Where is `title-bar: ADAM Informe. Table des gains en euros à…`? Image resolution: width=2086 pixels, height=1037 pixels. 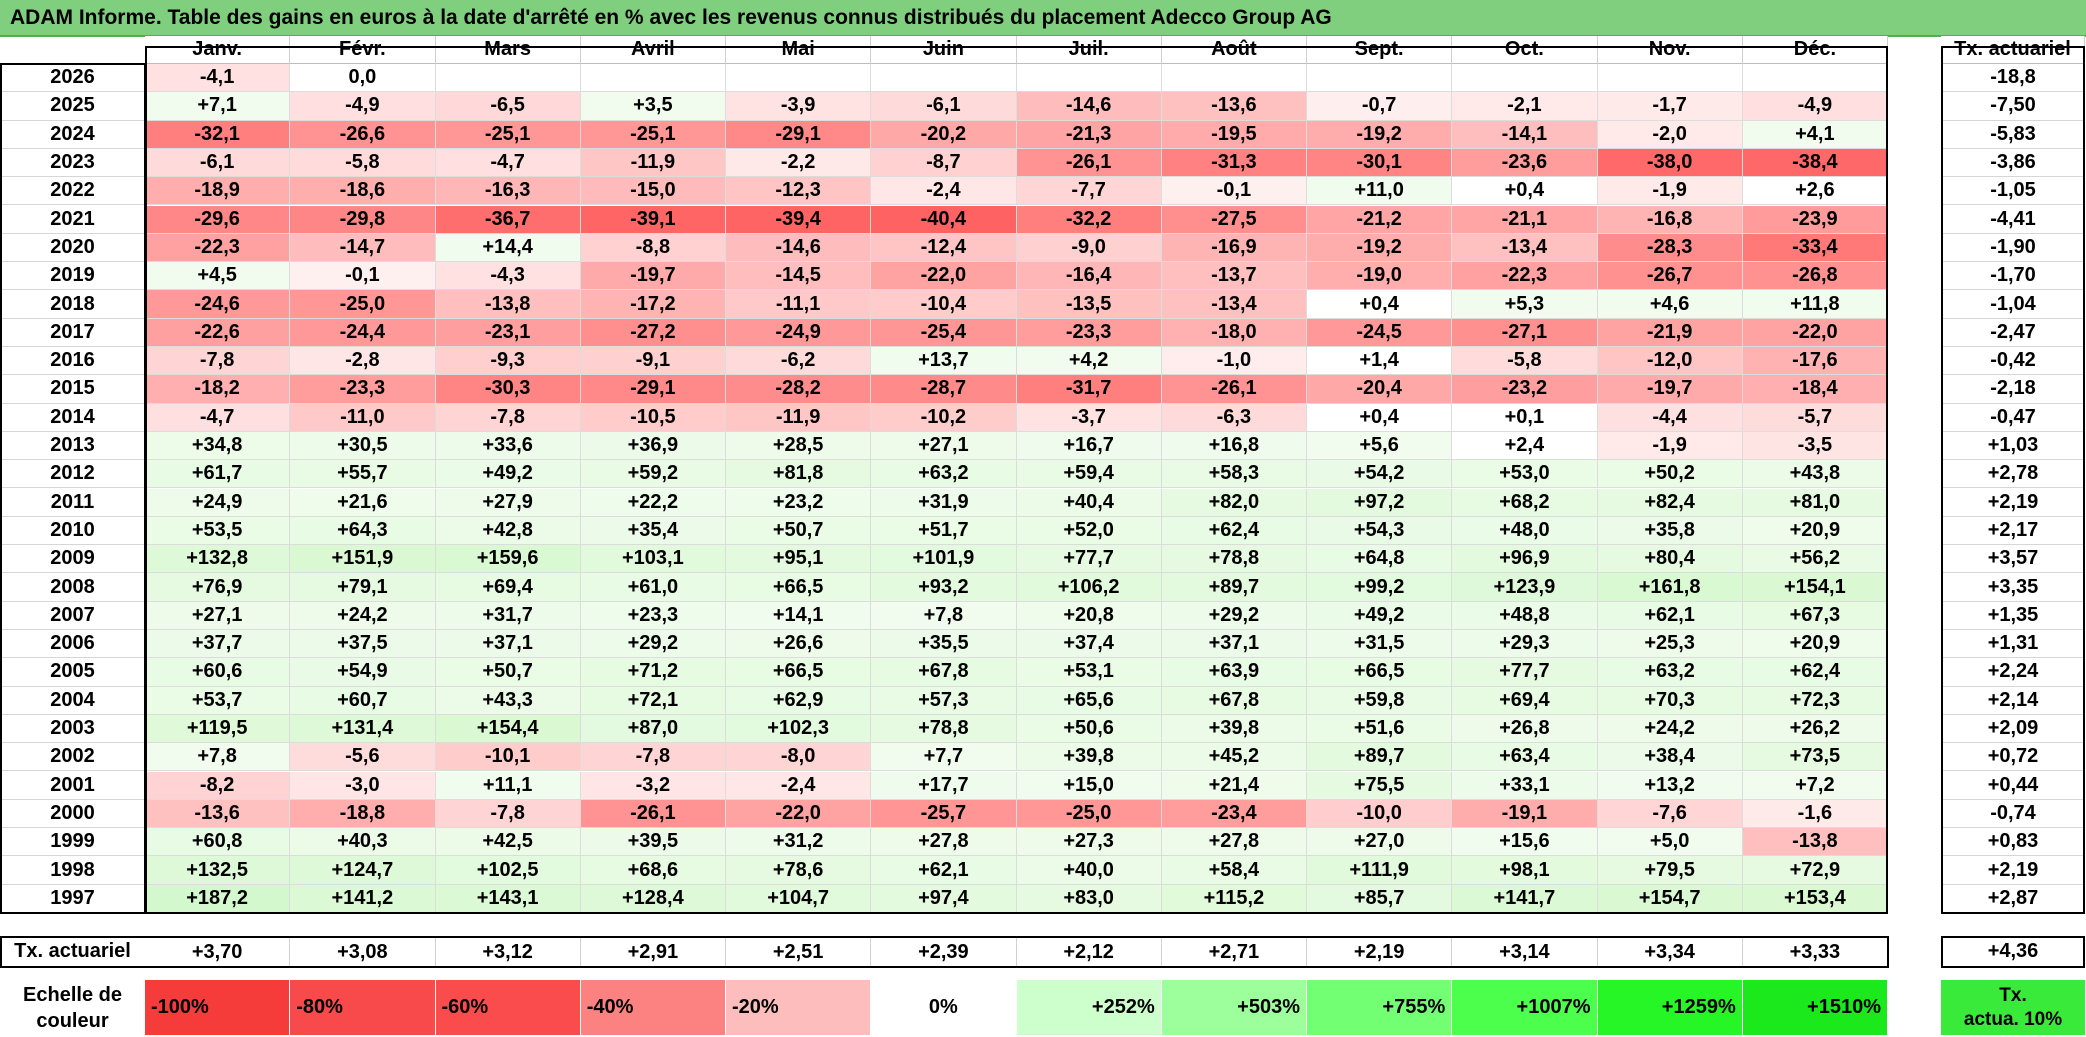
title-bar: ADAM Informe. Table des gains en euros à… is located at coordinates (1043, 18).